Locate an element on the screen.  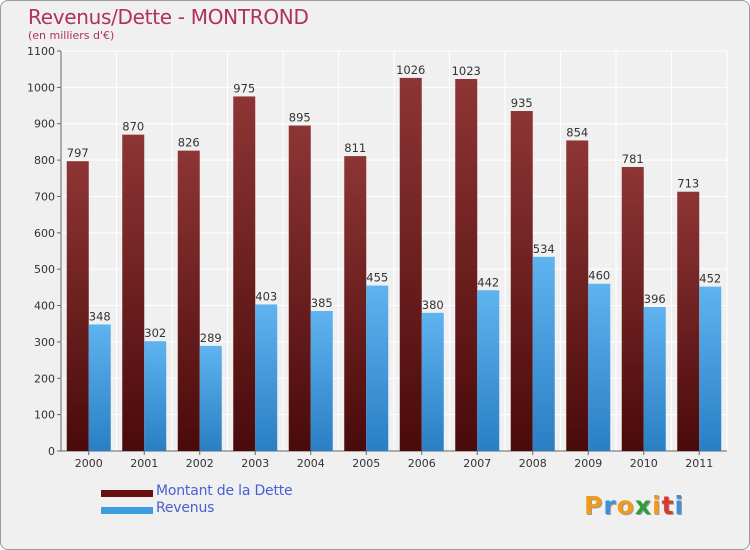
y-tick-label: 600 is located at coordinates (44, 233).